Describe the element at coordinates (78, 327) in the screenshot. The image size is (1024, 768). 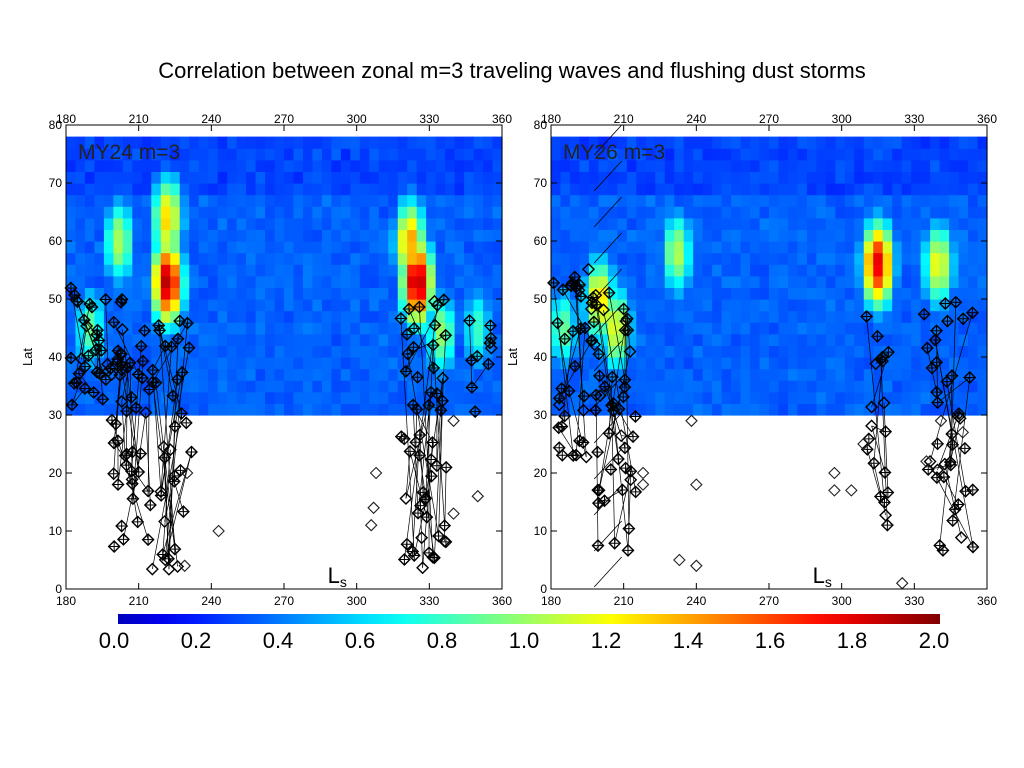
I see `storm-track` at that location.